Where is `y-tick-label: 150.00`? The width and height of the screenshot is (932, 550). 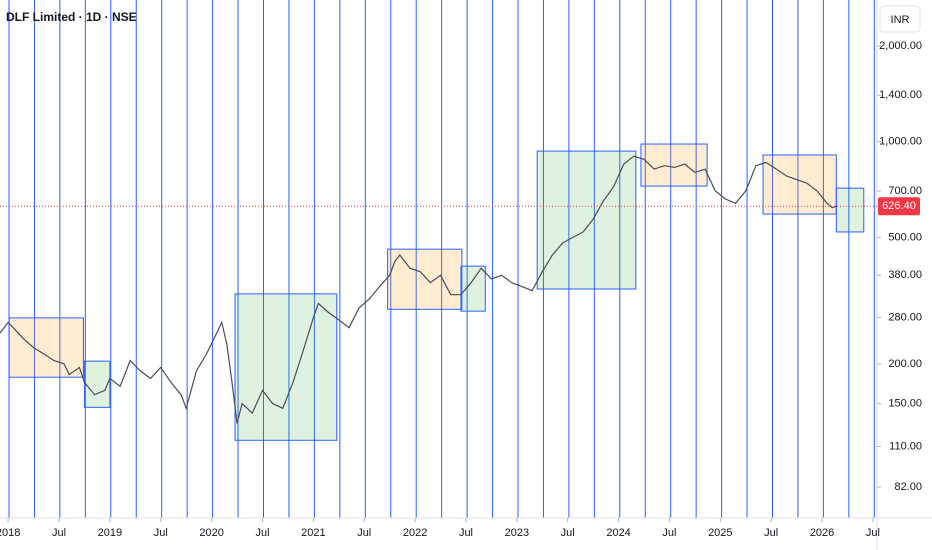 y-tick-label: 150.00 is located at coordinates (905, 404).